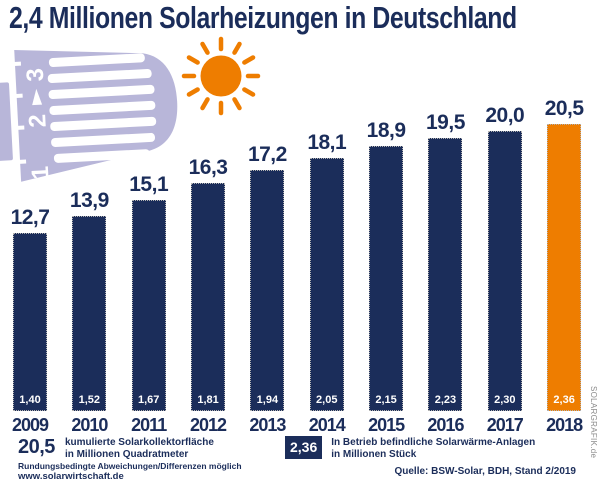 This screenshot has width=600, height=486. I want to click on bar-column-2018: 20,5 2,36 2018, so click(564, 266).